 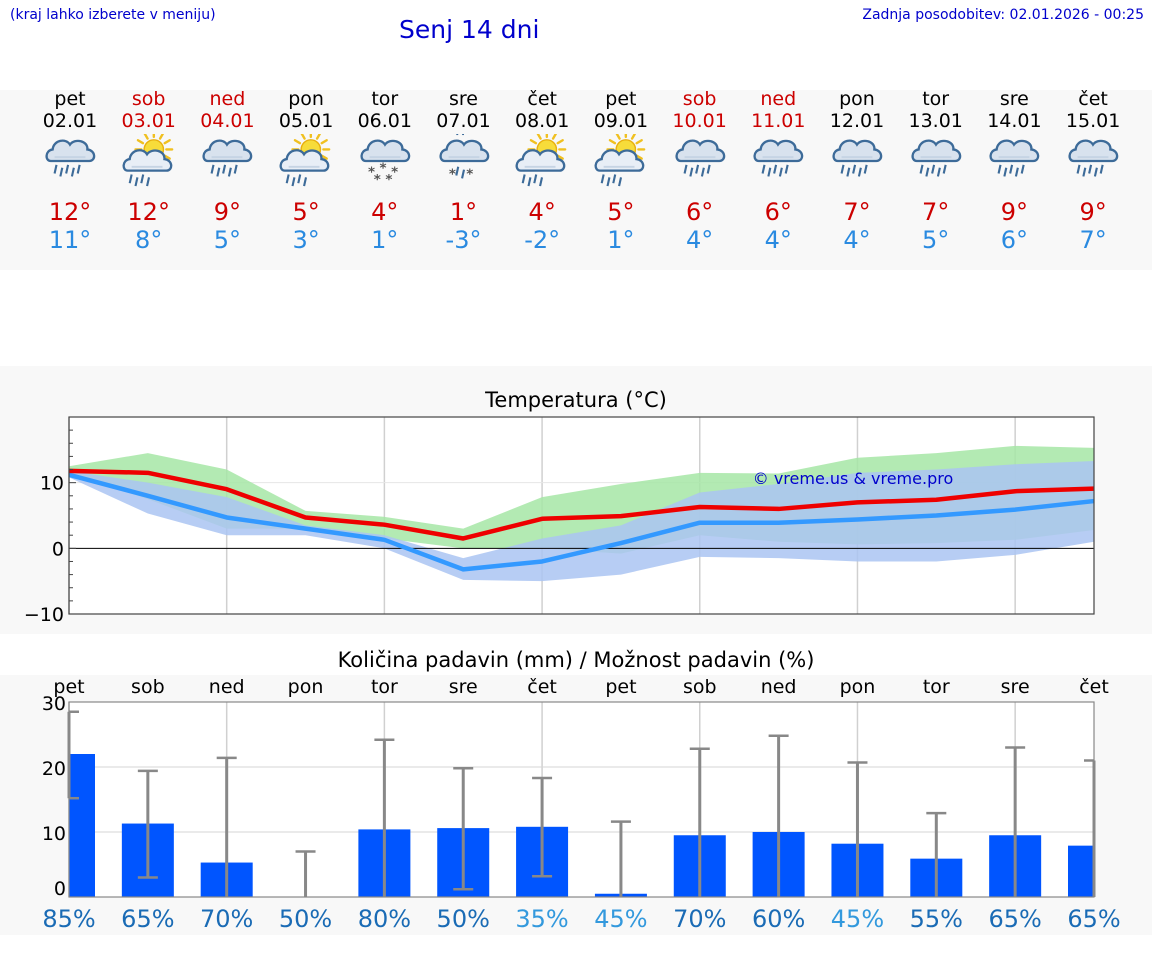 What do you see at coordinates (227, 99) in the screenshot?
I see `forecast-day-name: ned` at bounding box center [227, 99].